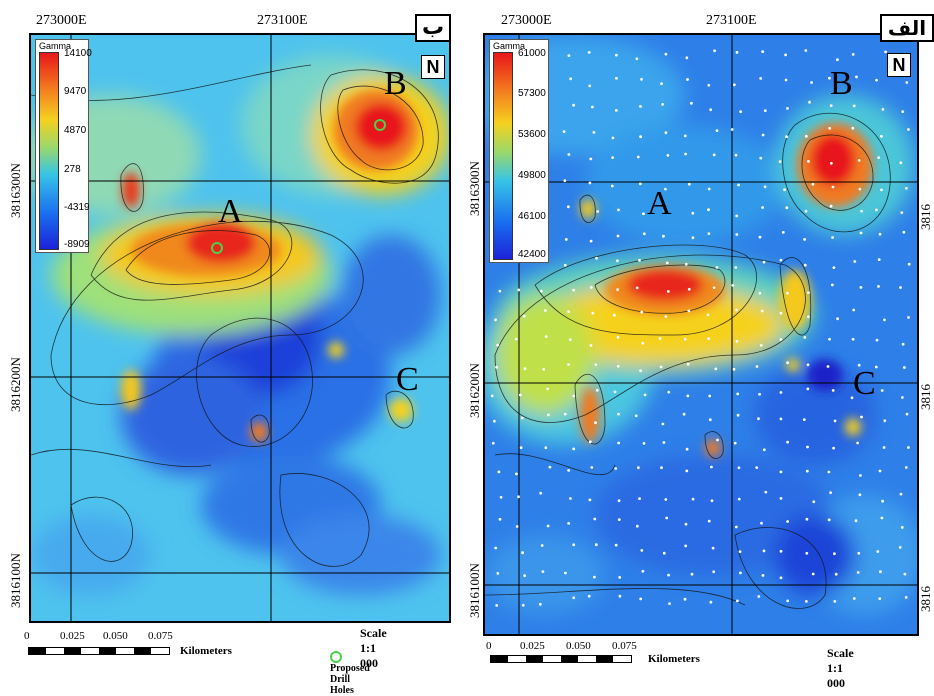 The width and height of the screenshot is (934, 696). What do you see at coordinates (526, 20) in the screenshot?
I see `right-easting-1: 273000E` at bounding box center [526, 20].